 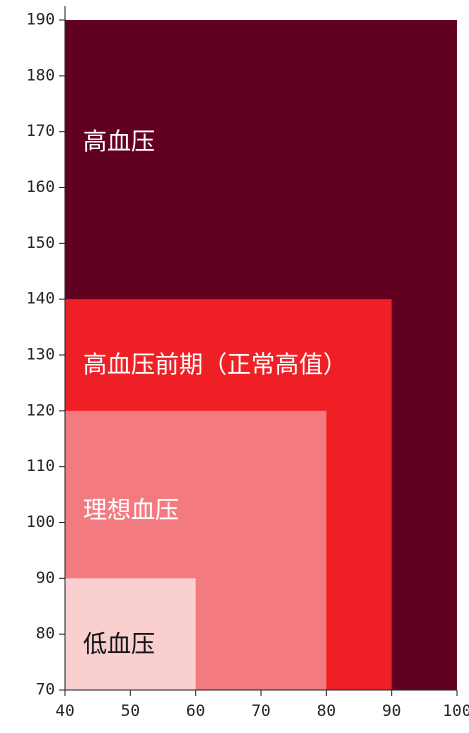 What do you see at coordinates (40, 242) in the screenshot?
I see `y-tick-label-8: 150` at bounding box center [40, 242].